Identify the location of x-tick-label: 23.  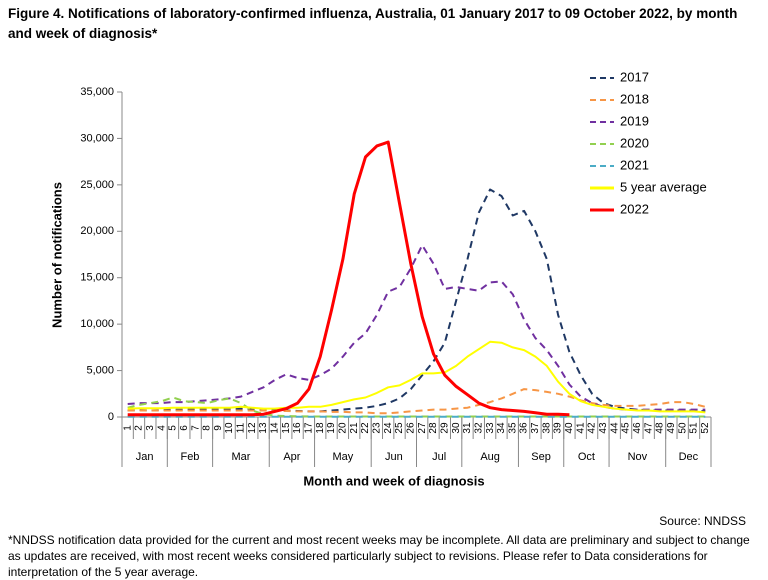
(376, 428).